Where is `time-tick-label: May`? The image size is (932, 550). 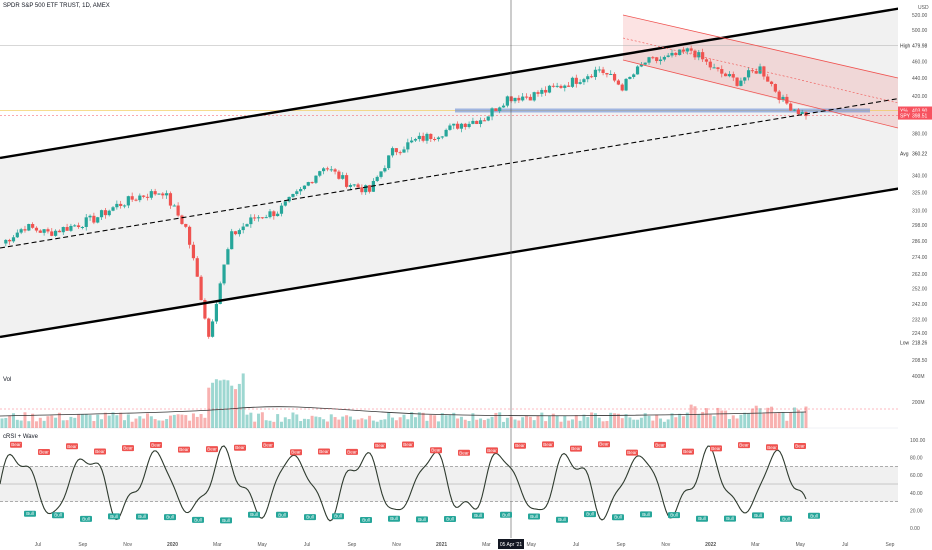 time-tick-label: May is located at coordinates (801, 545).